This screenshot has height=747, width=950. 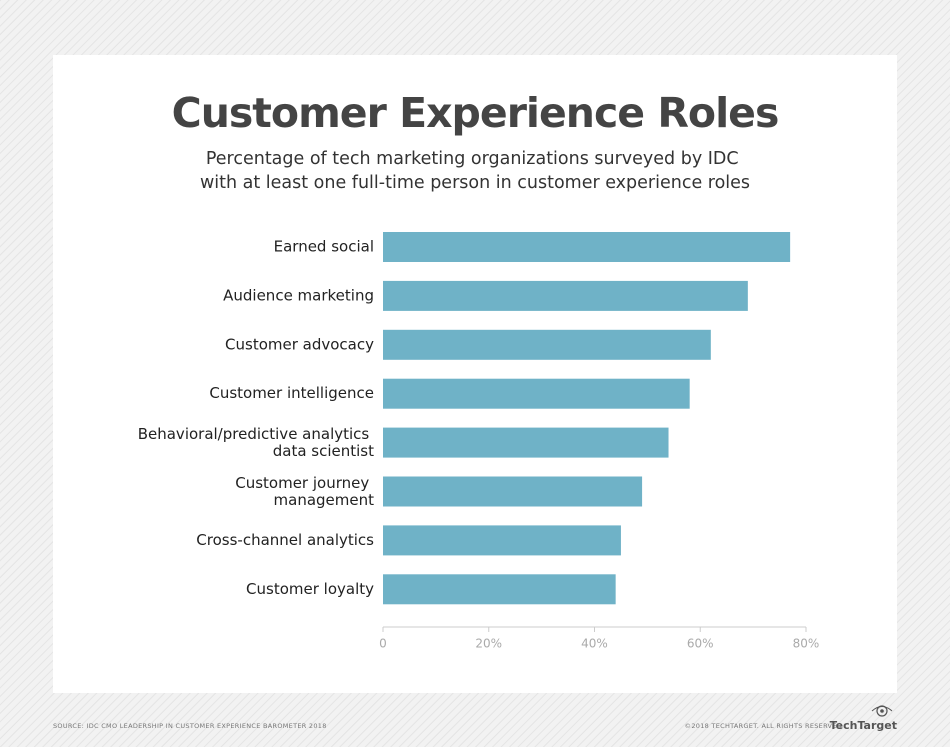 I want to click on y-tick-label: Earned social, so click(x=324, y=247).